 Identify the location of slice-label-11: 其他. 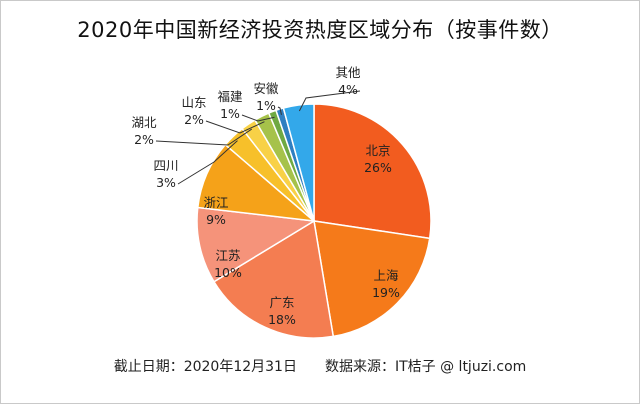
(348, 72).